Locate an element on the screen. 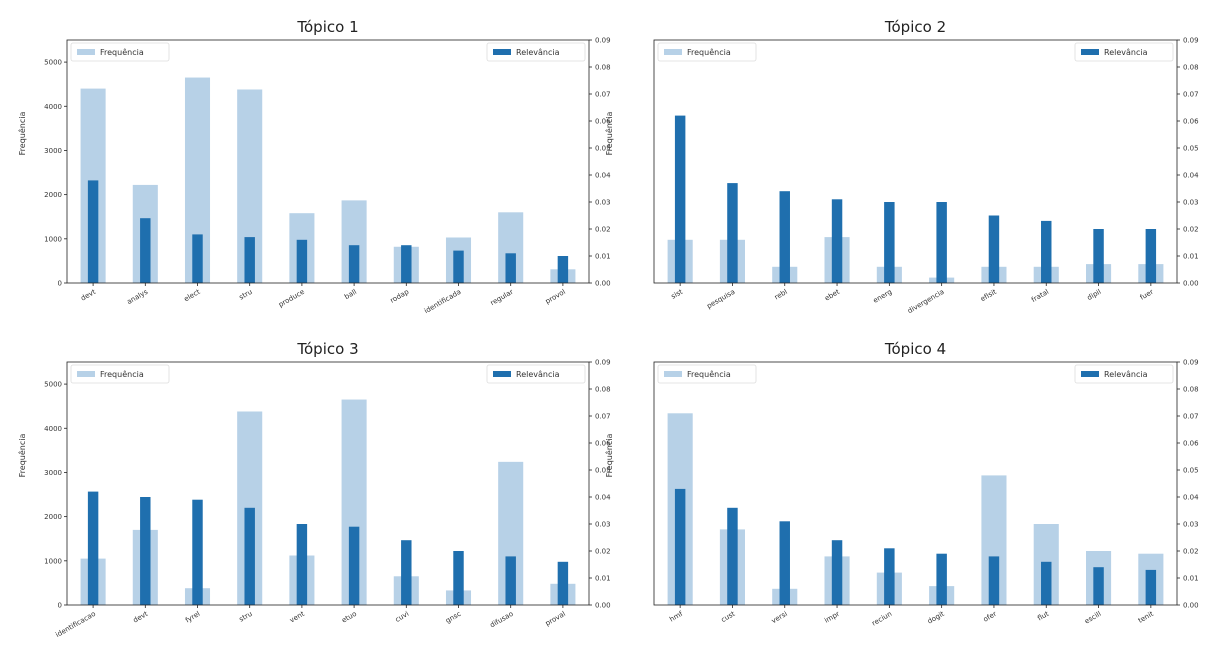  x-tick-label: proval is located at coordinates (555, 619).